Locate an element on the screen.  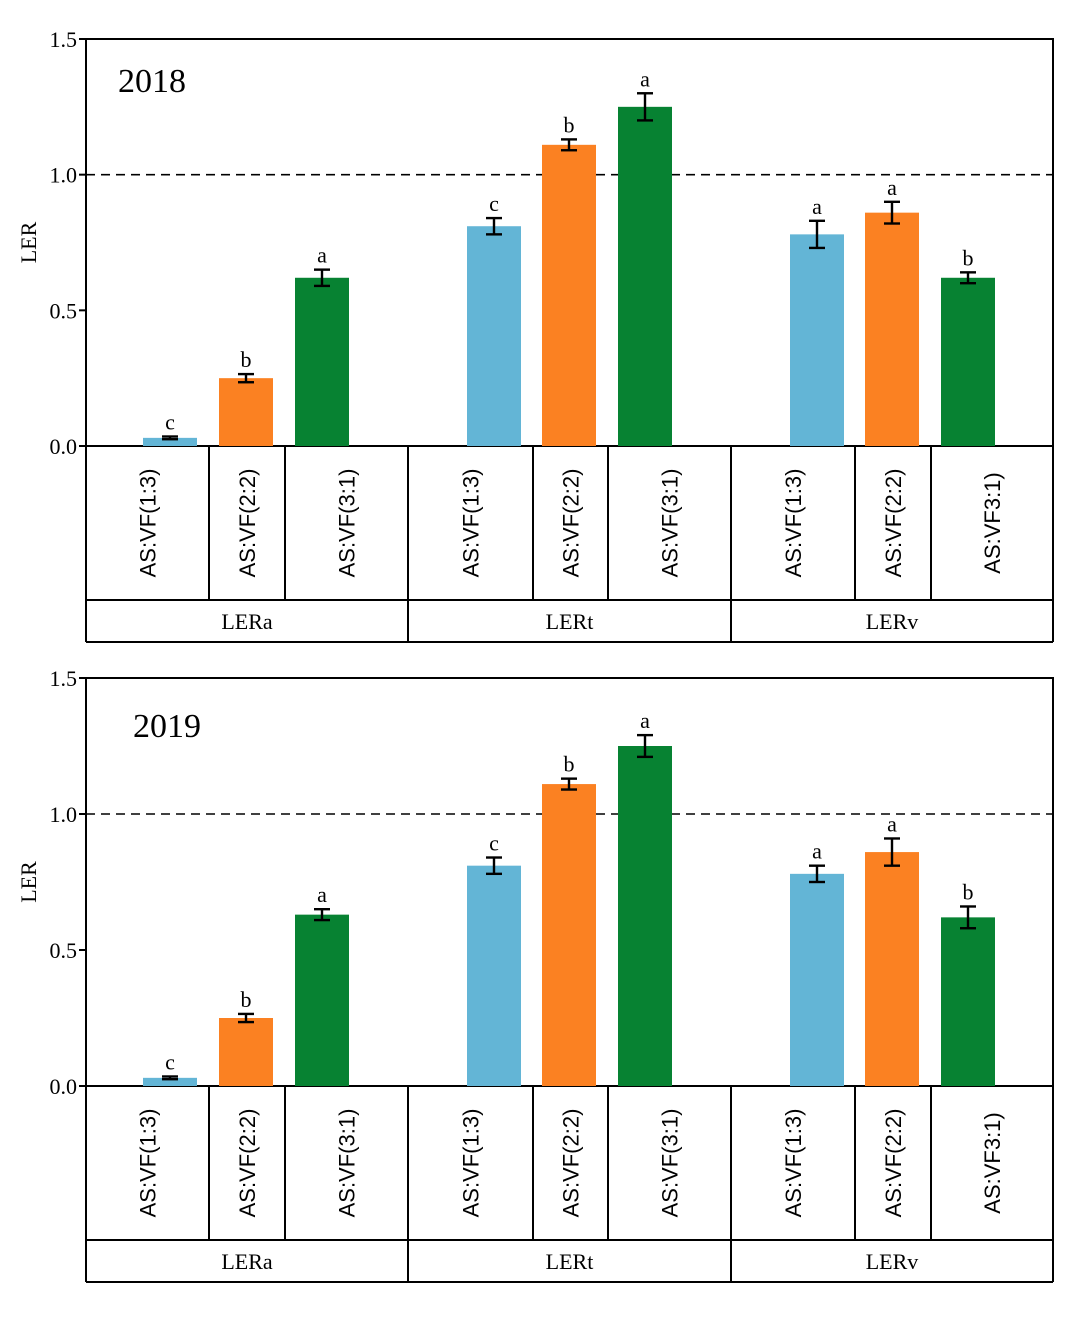
panel-year-label: 2019 is located at coordinates (167, 726).